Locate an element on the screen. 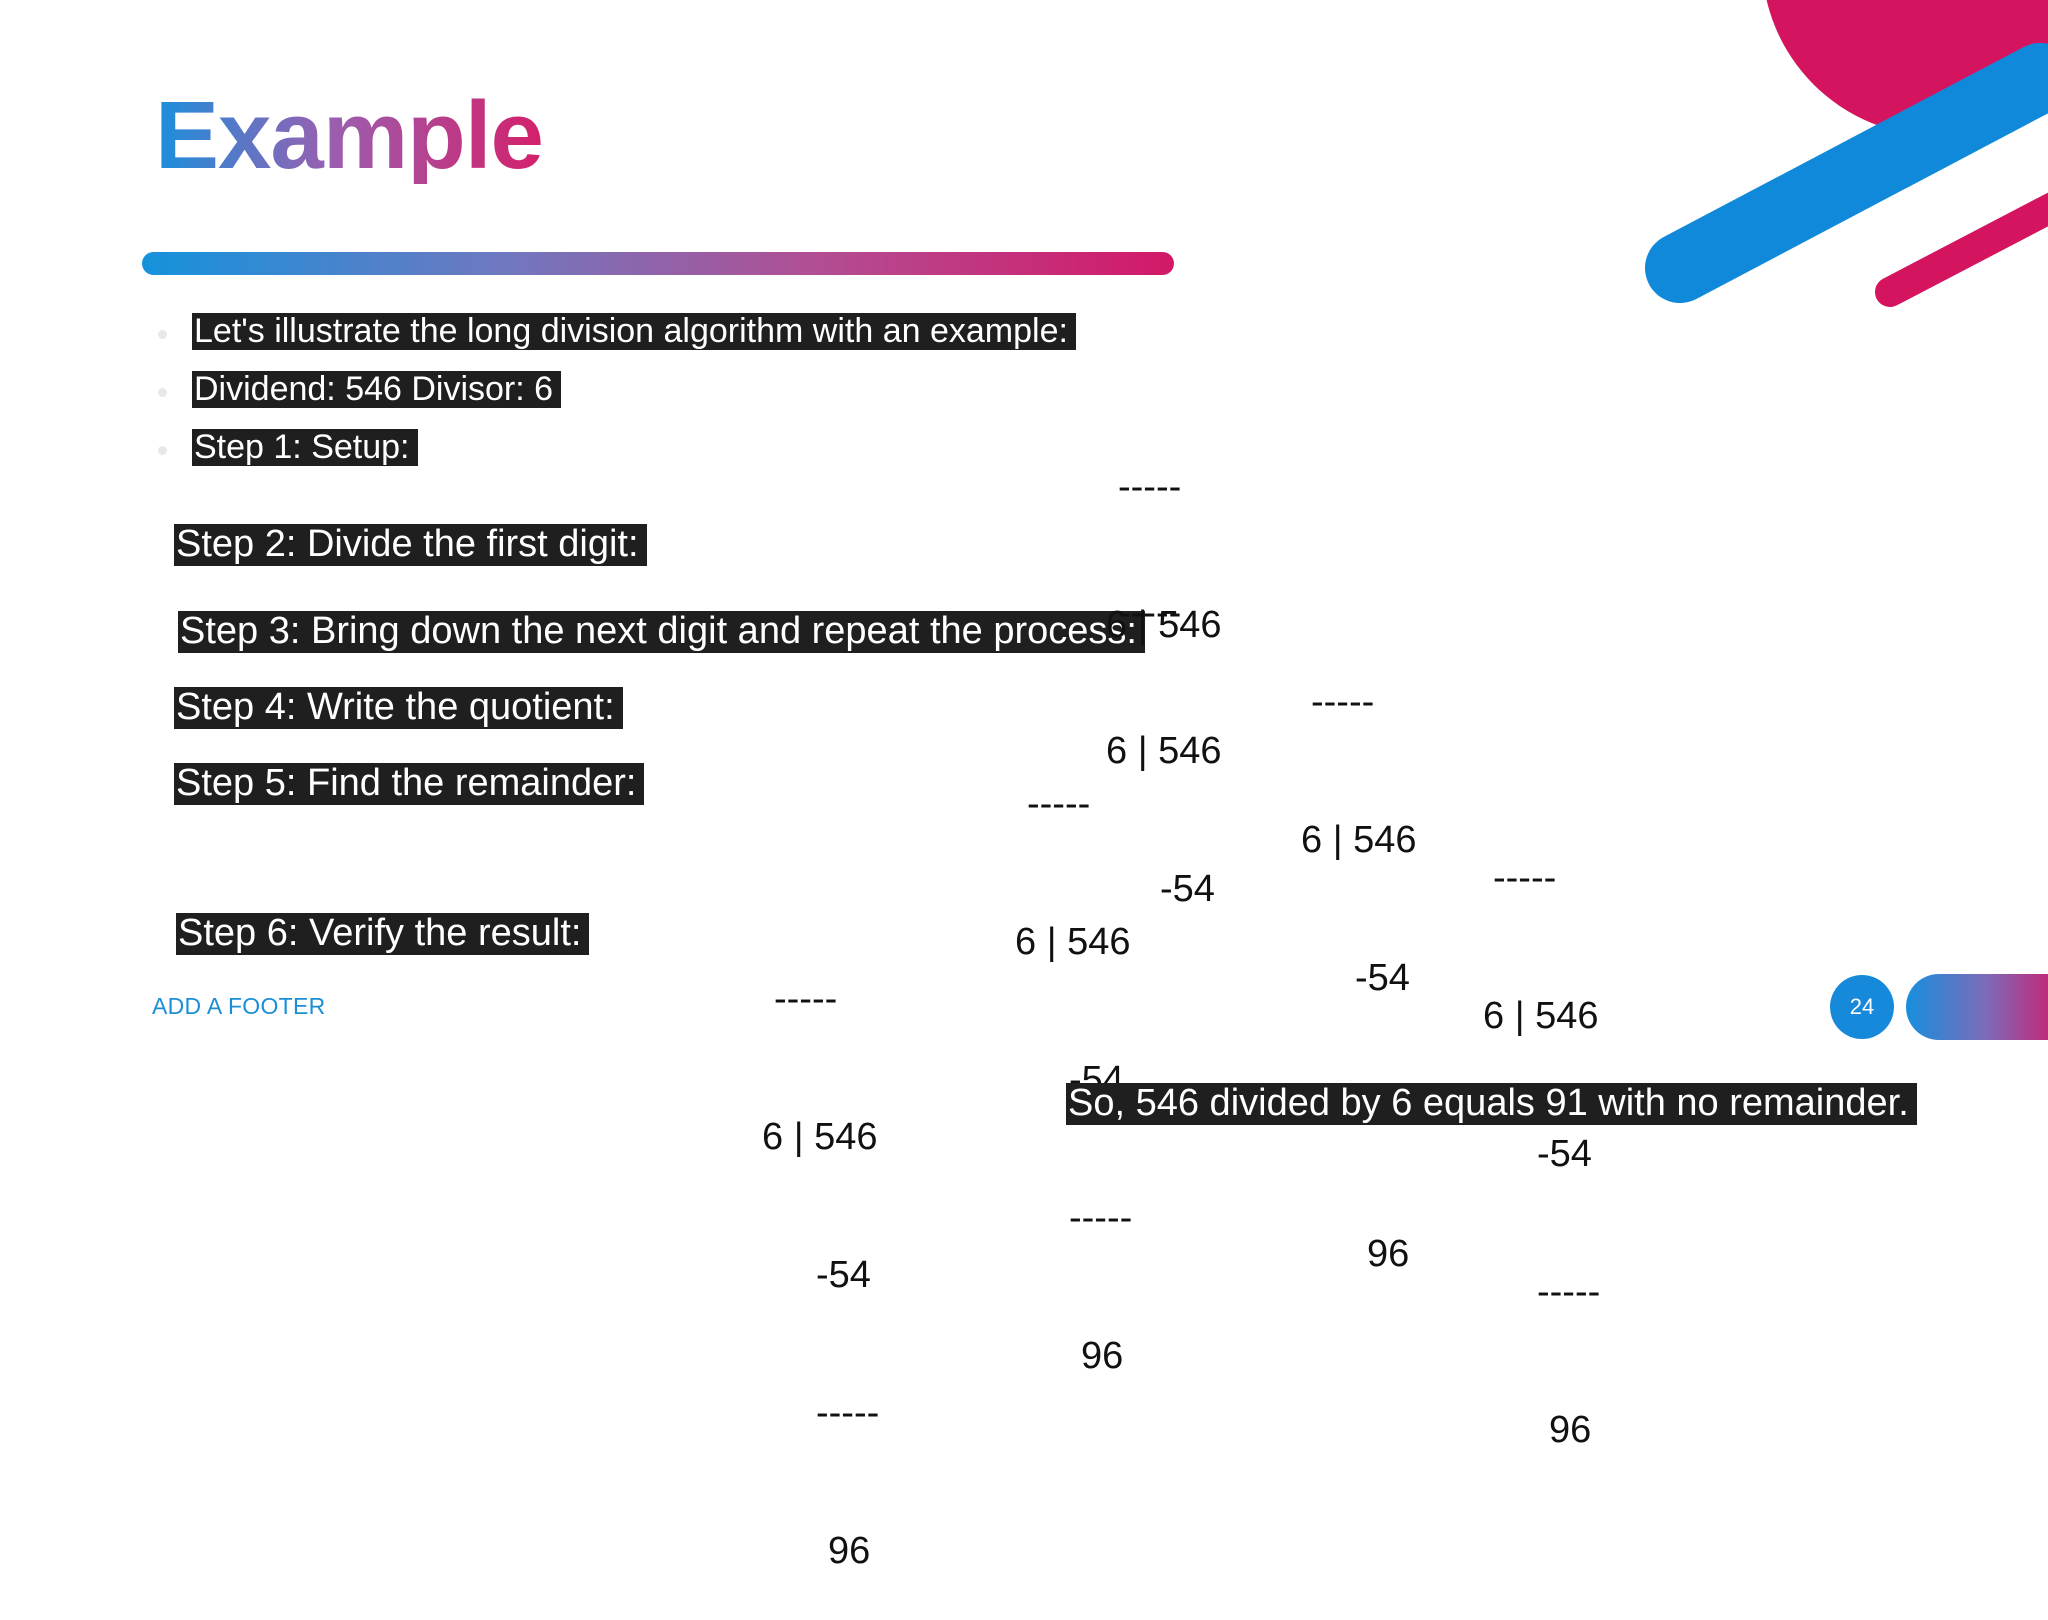  step6-calculation: ----- 6 | 546 -54 ----- 96 is located at coordinates (820, 1252).